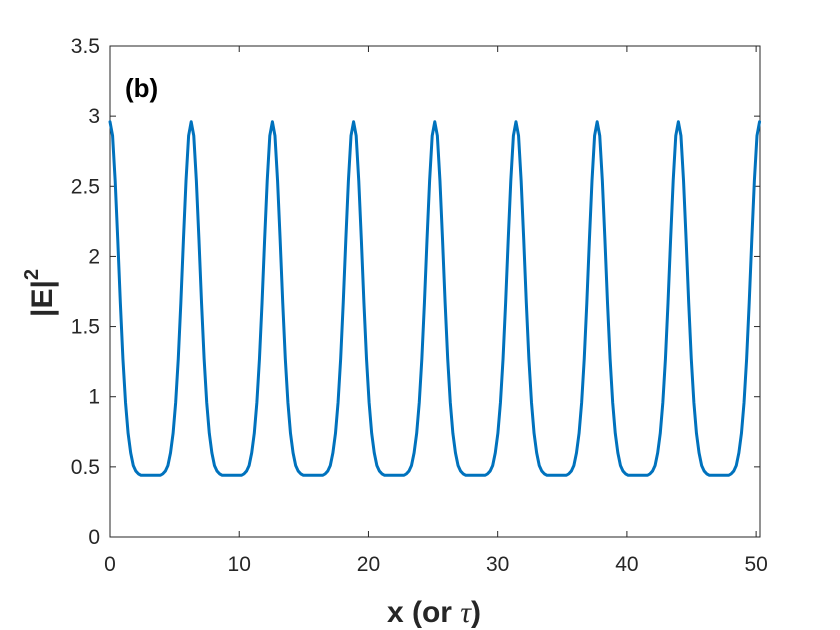 The image size is (840, 630). I want to click on x-tick-label: 20, so click(368, 564).